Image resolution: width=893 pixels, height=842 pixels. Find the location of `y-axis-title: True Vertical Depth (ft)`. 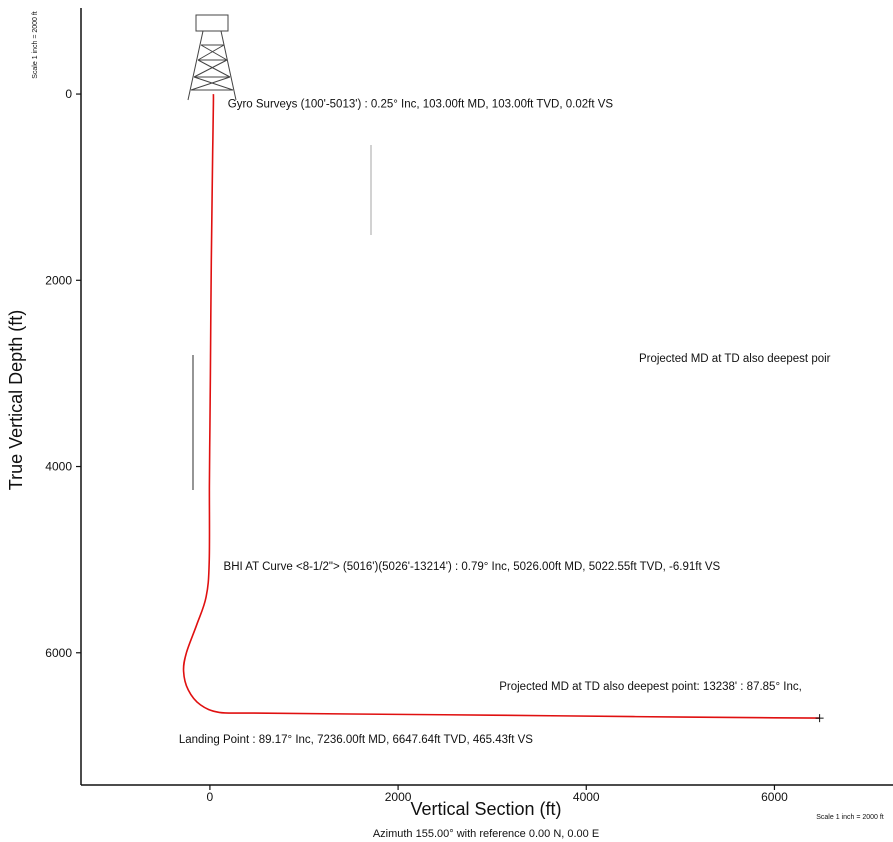

y-axis-title: True Vertical Depth (ft) is located at coordinates (16, 400).